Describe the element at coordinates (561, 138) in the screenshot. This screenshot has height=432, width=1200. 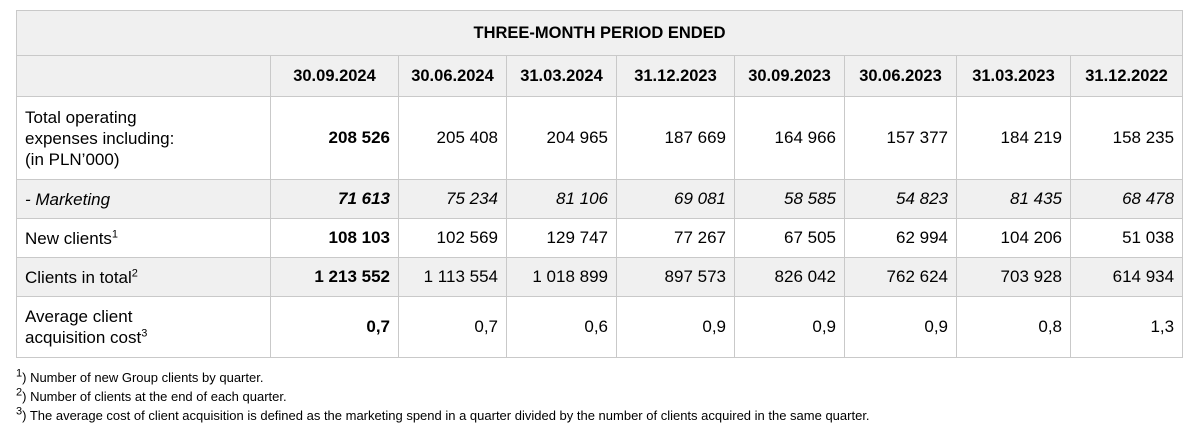
I see `table-cell: 204 965` at that location.